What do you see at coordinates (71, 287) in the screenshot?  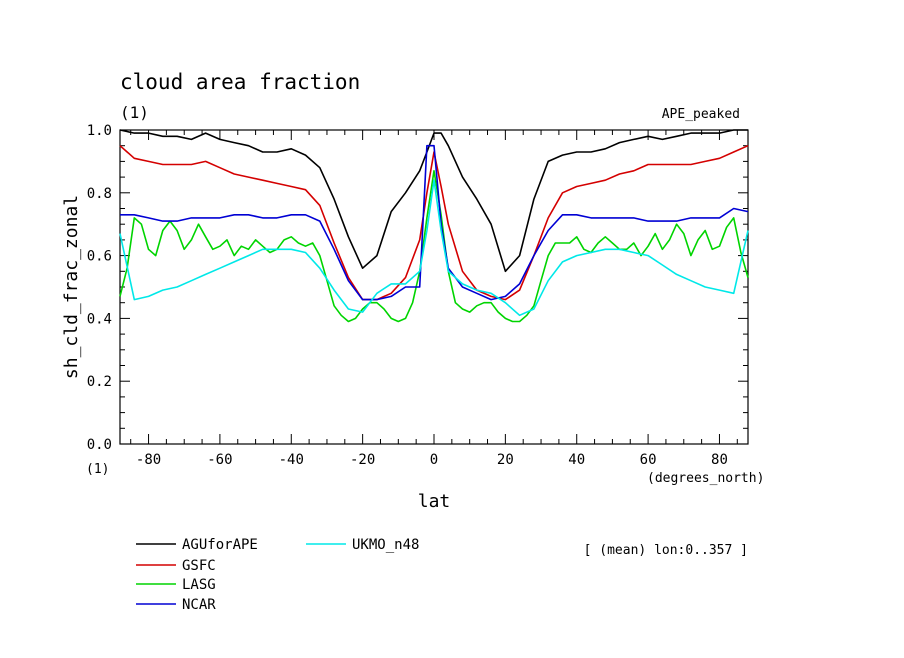 I see `y-axis-label: sh_cld_frac_zonal` at bounding box center [71, 287].